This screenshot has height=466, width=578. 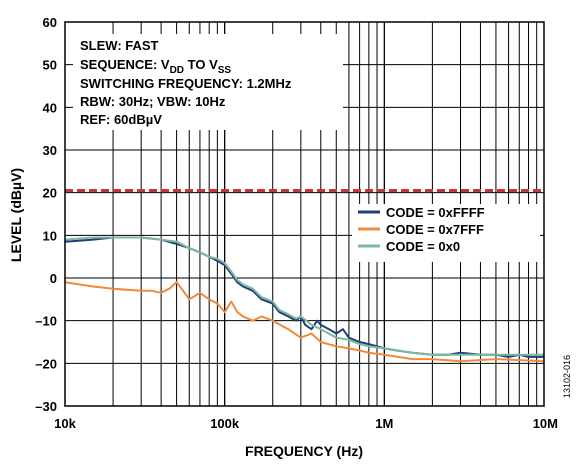 I want to click on y-tick-label: 60, so click(x=50, y=22).